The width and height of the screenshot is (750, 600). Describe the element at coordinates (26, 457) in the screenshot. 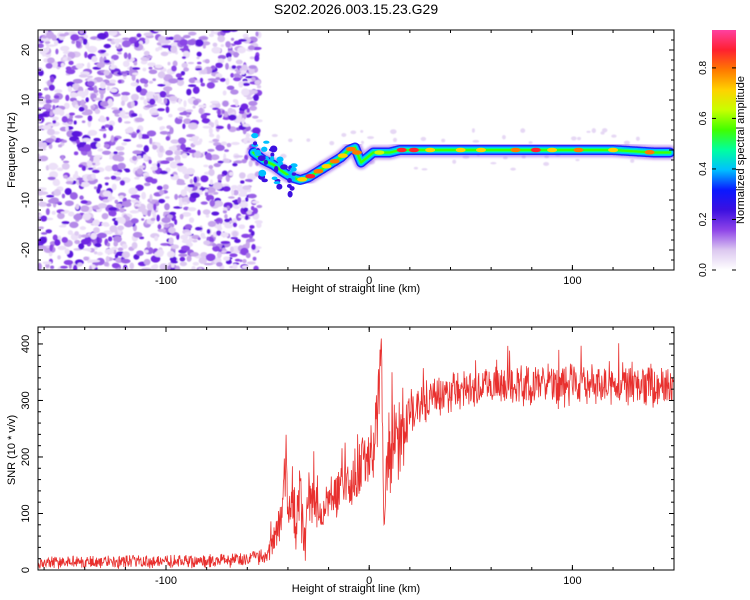

I see `y-tick-label: 200` at that location.